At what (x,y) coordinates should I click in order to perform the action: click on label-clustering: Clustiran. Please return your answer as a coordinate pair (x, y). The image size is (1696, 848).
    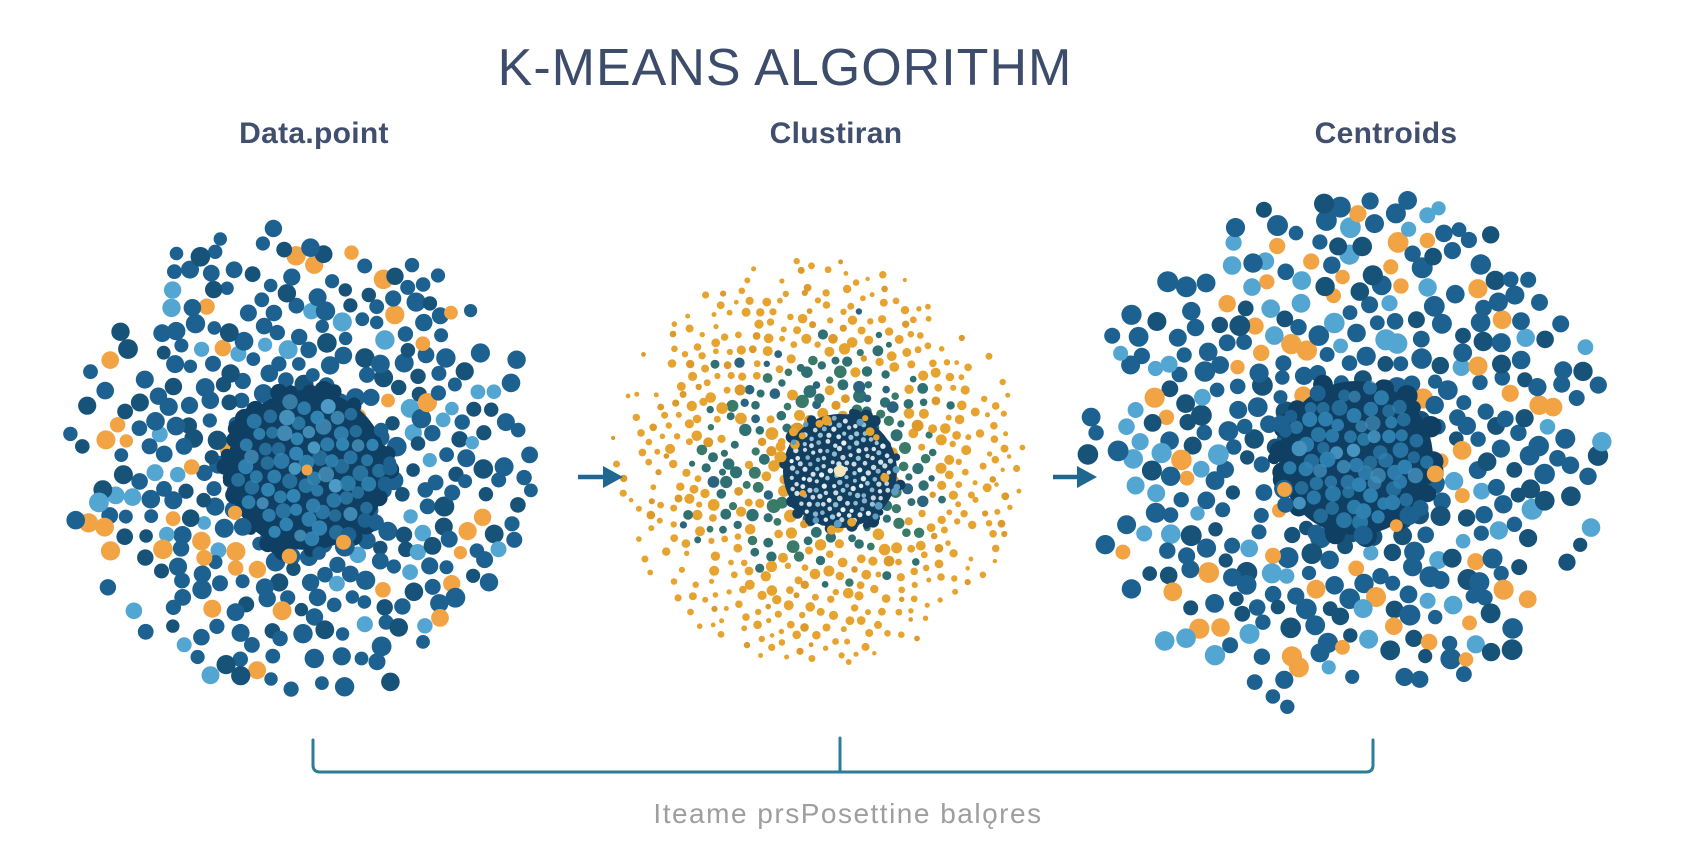
    Looking at the image, I should click on (836, 133).